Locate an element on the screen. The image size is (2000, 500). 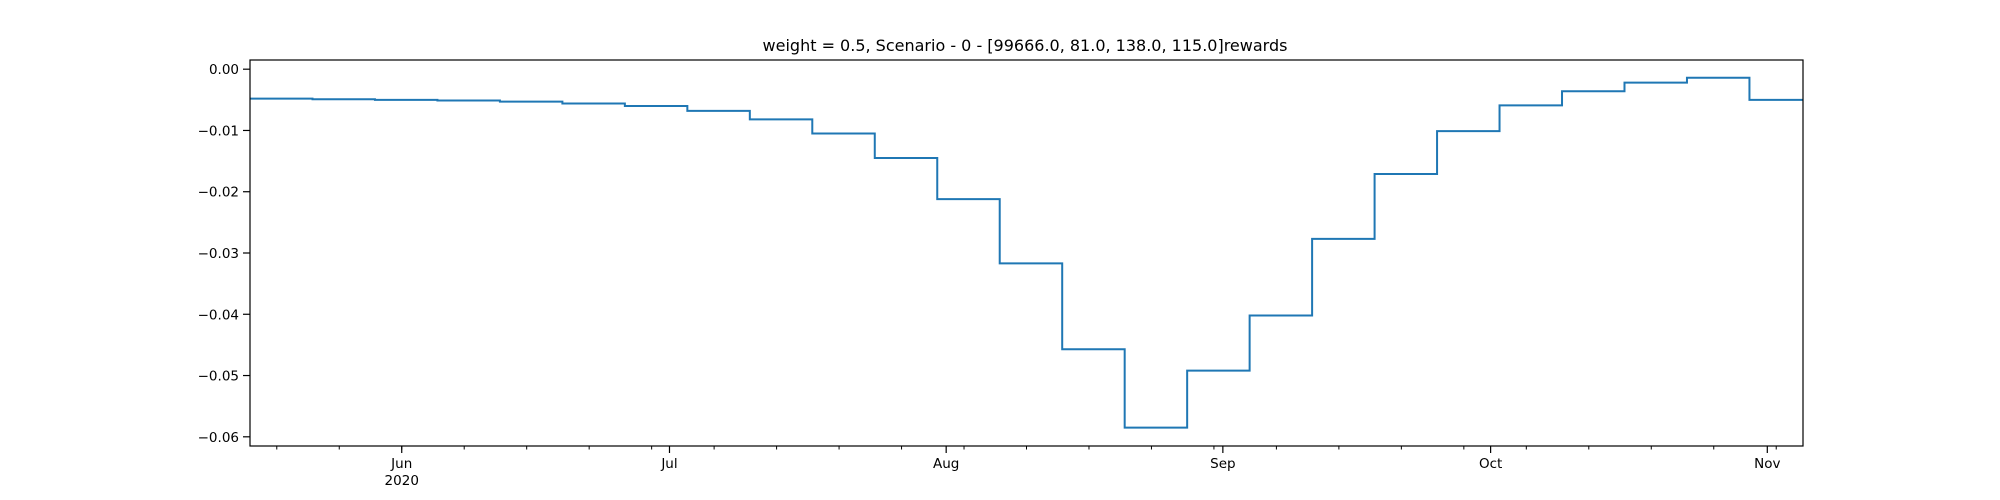
x-tick-label: Sep is located at coordinates (1222, 464).